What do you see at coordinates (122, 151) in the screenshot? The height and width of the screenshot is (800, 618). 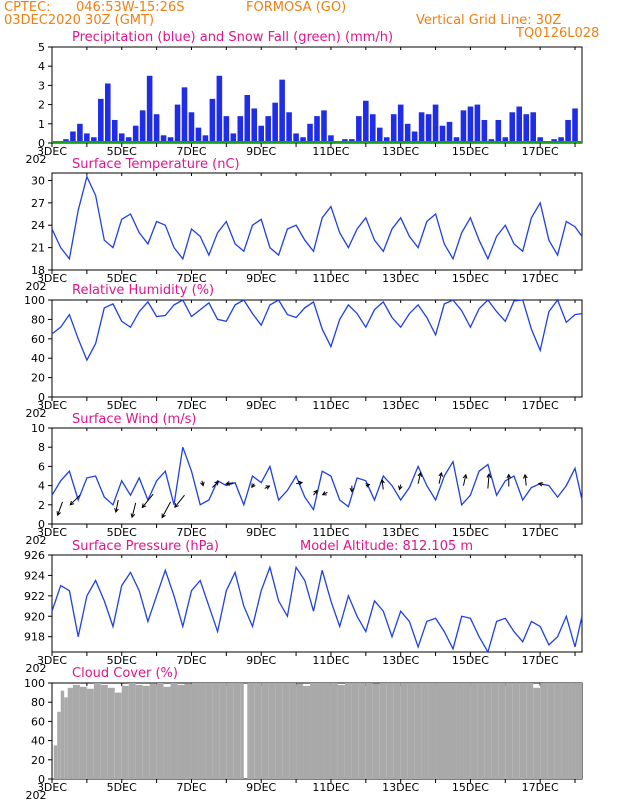 I see `x-tick-label: 5DEC` at bounding box center [122, 151].